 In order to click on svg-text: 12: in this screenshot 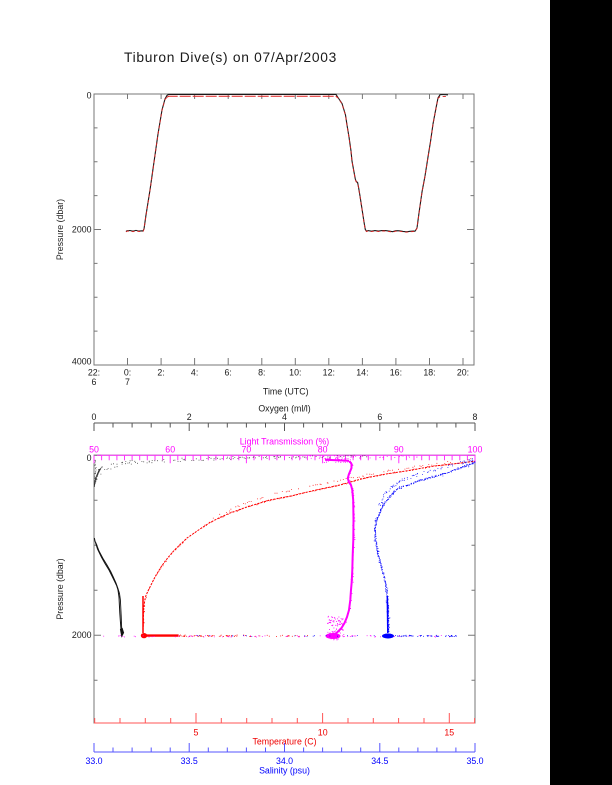, I will do `click(329, 373)`.